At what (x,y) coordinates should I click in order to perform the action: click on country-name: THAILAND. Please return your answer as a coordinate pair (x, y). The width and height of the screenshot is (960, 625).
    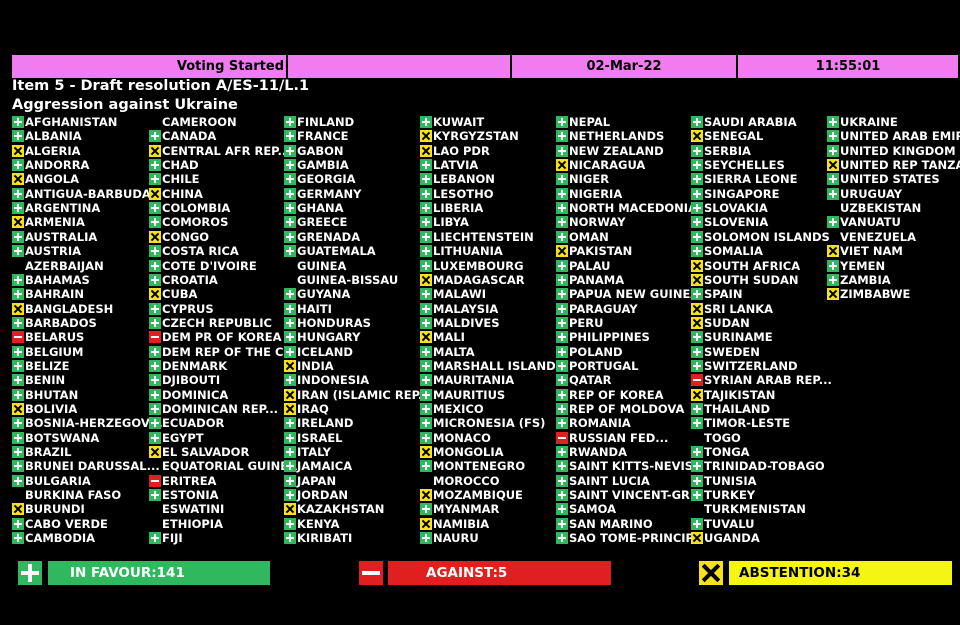
    Looking at the image, I should click on (737, 409).